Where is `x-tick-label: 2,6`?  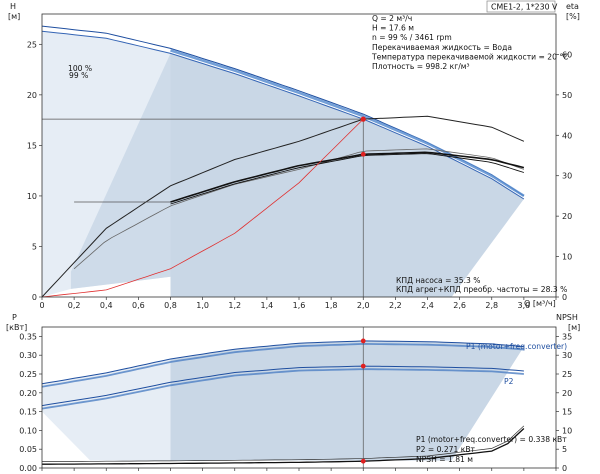
x-tick-label: 2,6 is located at coordinates (459, 305).